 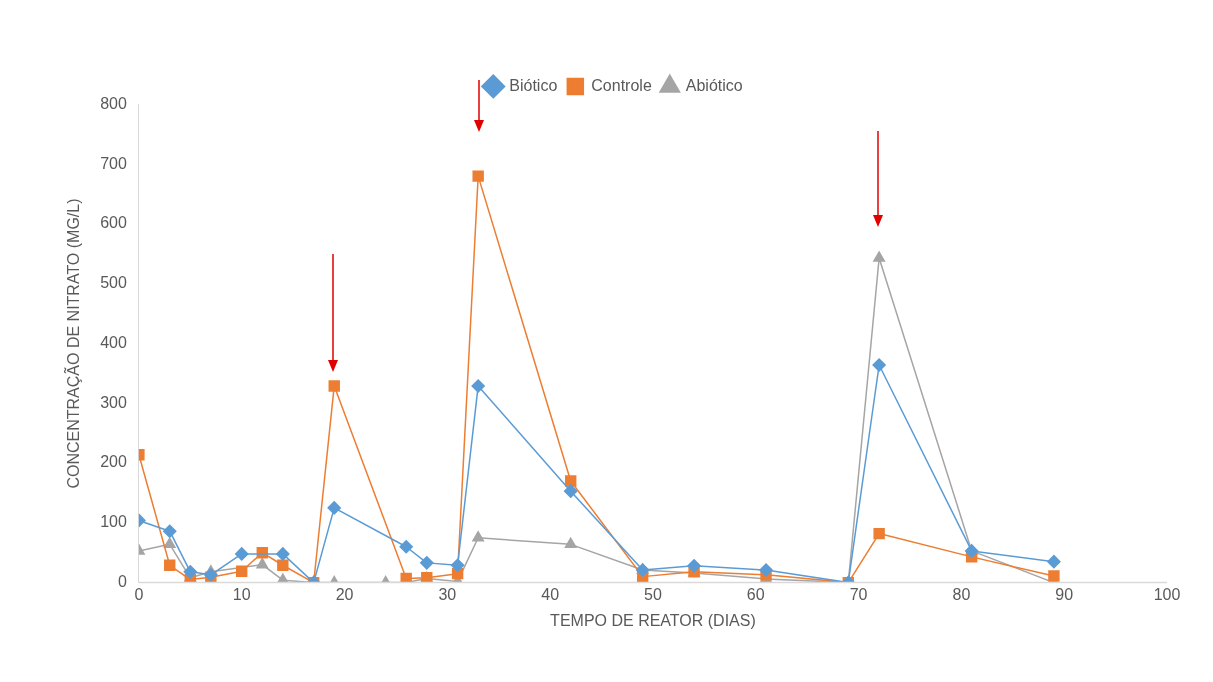 I want to click on y-tick-label: 500, so click(x=113, y=283).